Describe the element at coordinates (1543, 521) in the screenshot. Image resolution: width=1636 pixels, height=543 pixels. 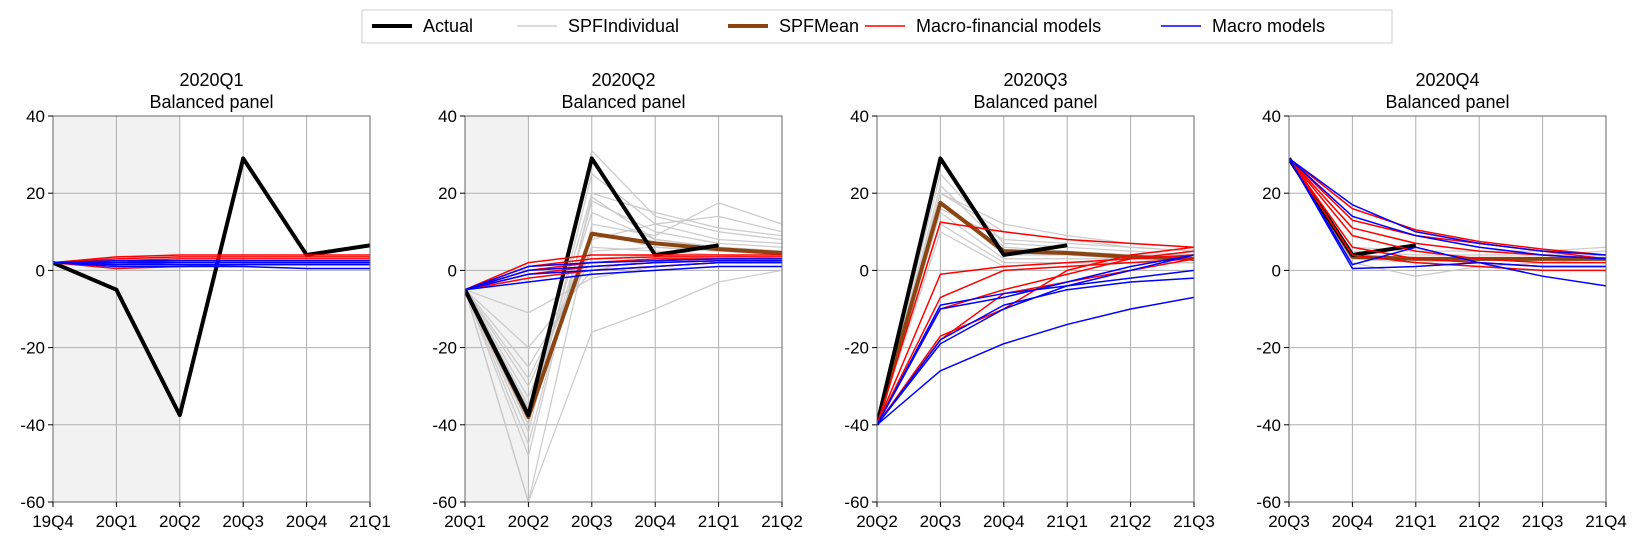
I see `x-tick-label: 21Q3` at that location.